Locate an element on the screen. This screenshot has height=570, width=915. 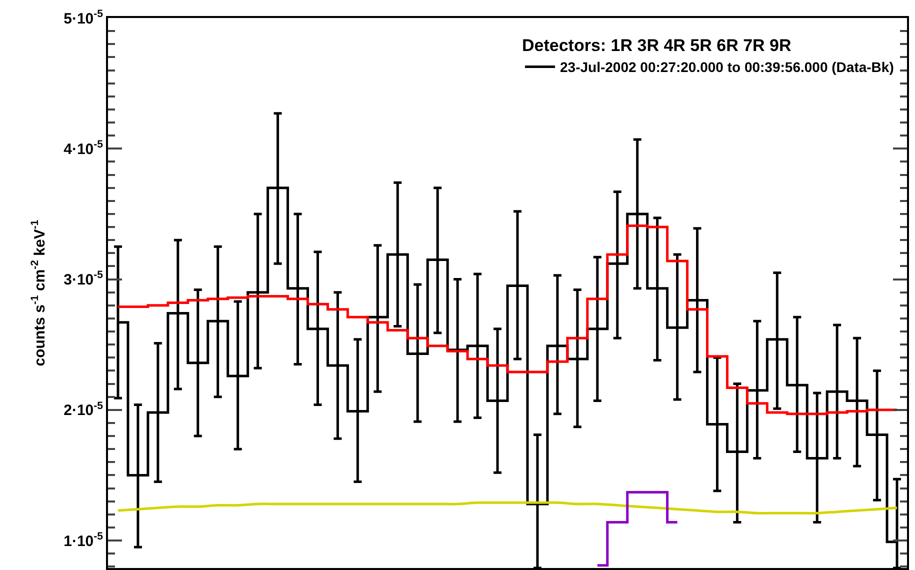
legend-label: 23-Jul-2002 00:27:20.000 to 00:39:56.000 (Data-Bk) is located at coordinates (727, 67).